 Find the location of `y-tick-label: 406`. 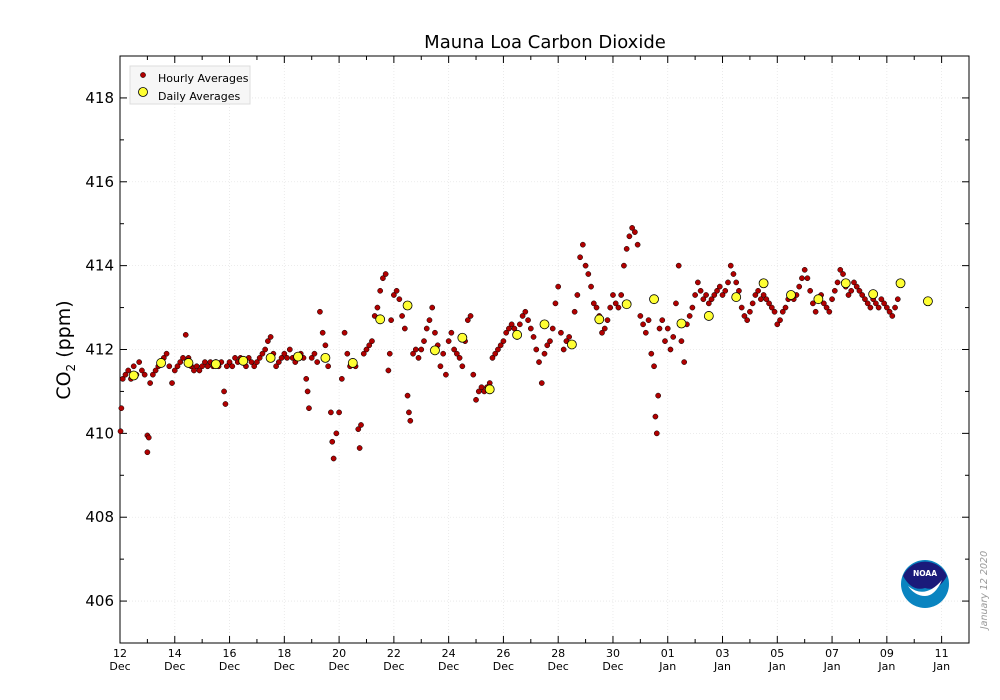

y-tick-label: 406 is located at coordinates (99, 601).